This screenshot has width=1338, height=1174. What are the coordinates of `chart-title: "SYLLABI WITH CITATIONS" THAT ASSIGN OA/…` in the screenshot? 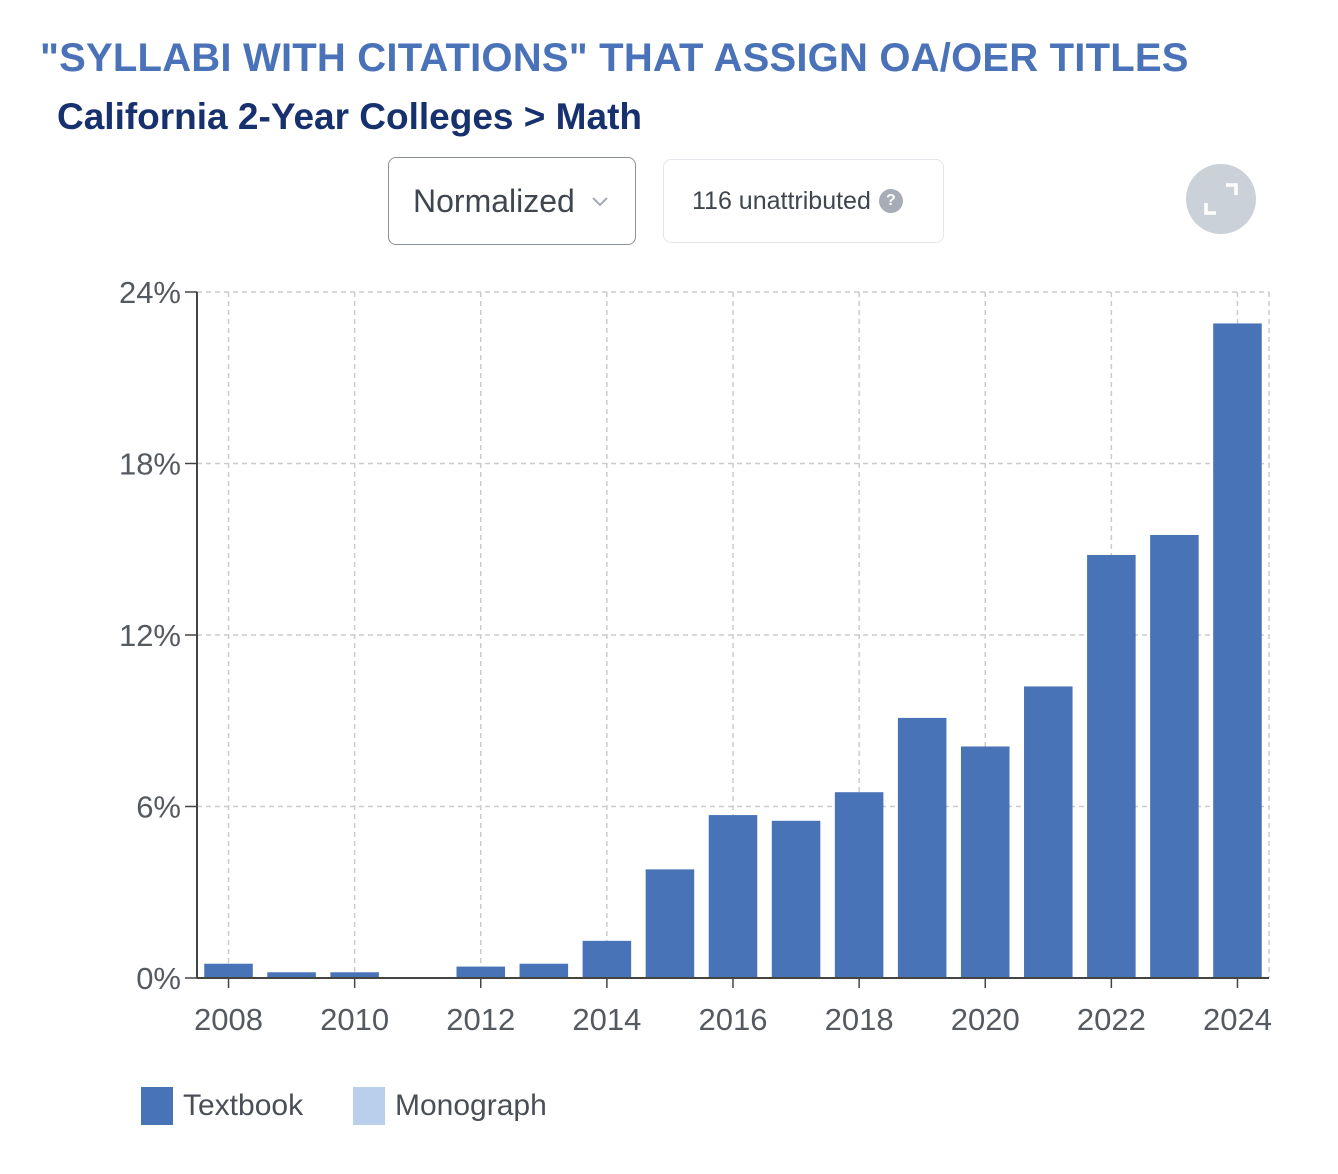 It's located at (614, 58).